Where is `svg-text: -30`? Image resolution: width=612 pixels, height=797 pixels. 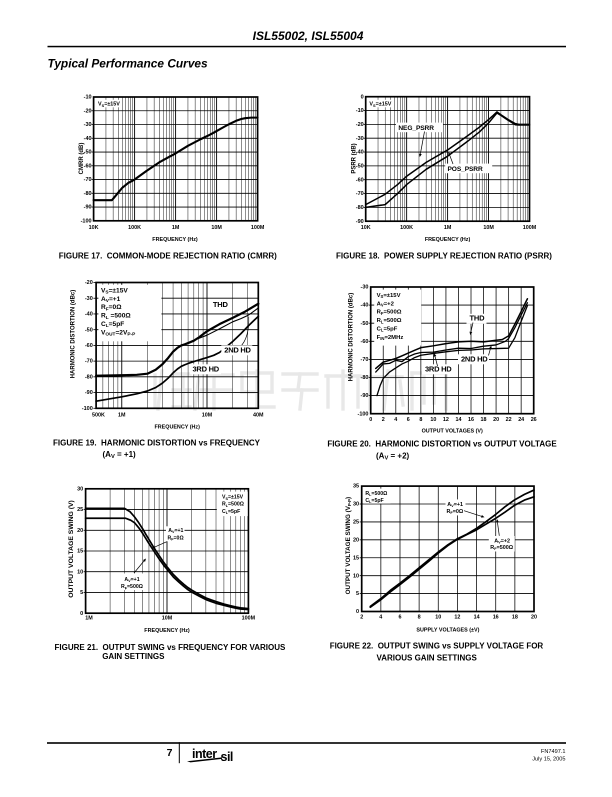 svg-text: -30 is located at coordinates (365, 288).